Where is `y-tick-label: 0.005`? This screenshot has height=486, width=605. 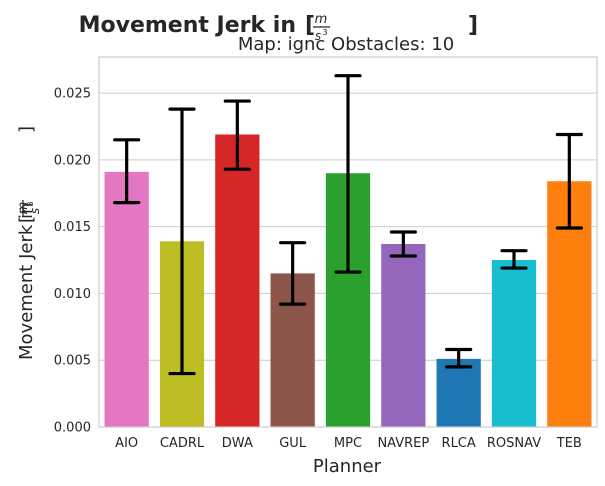
y-tick-label: 0.005 is located at coordinates (72, 361).